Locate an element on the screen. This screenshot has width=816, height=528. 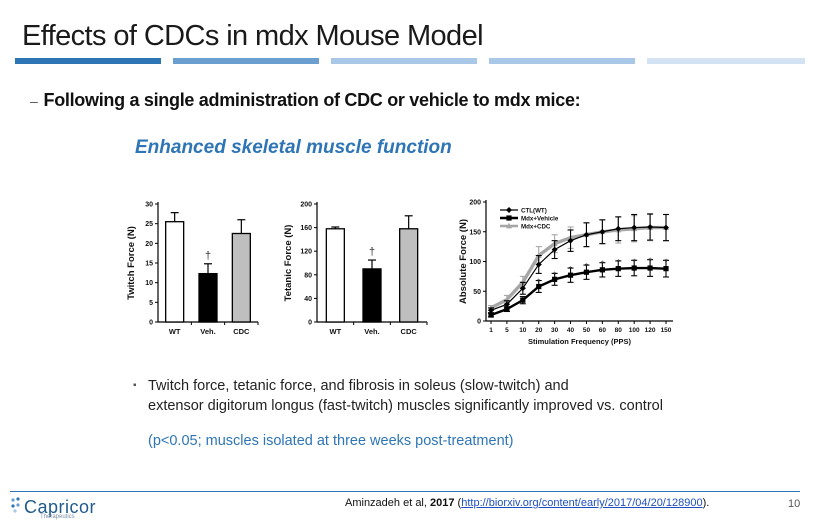
x-tick-label: 5 is located at coordinates (507, 330).